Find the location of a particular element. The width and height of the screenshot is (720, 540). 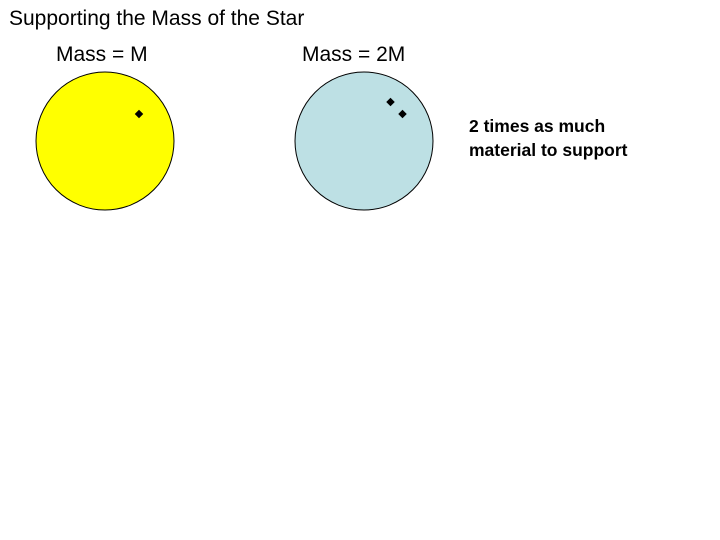

note-line-2: material to support is located at coordinates (548, 150).